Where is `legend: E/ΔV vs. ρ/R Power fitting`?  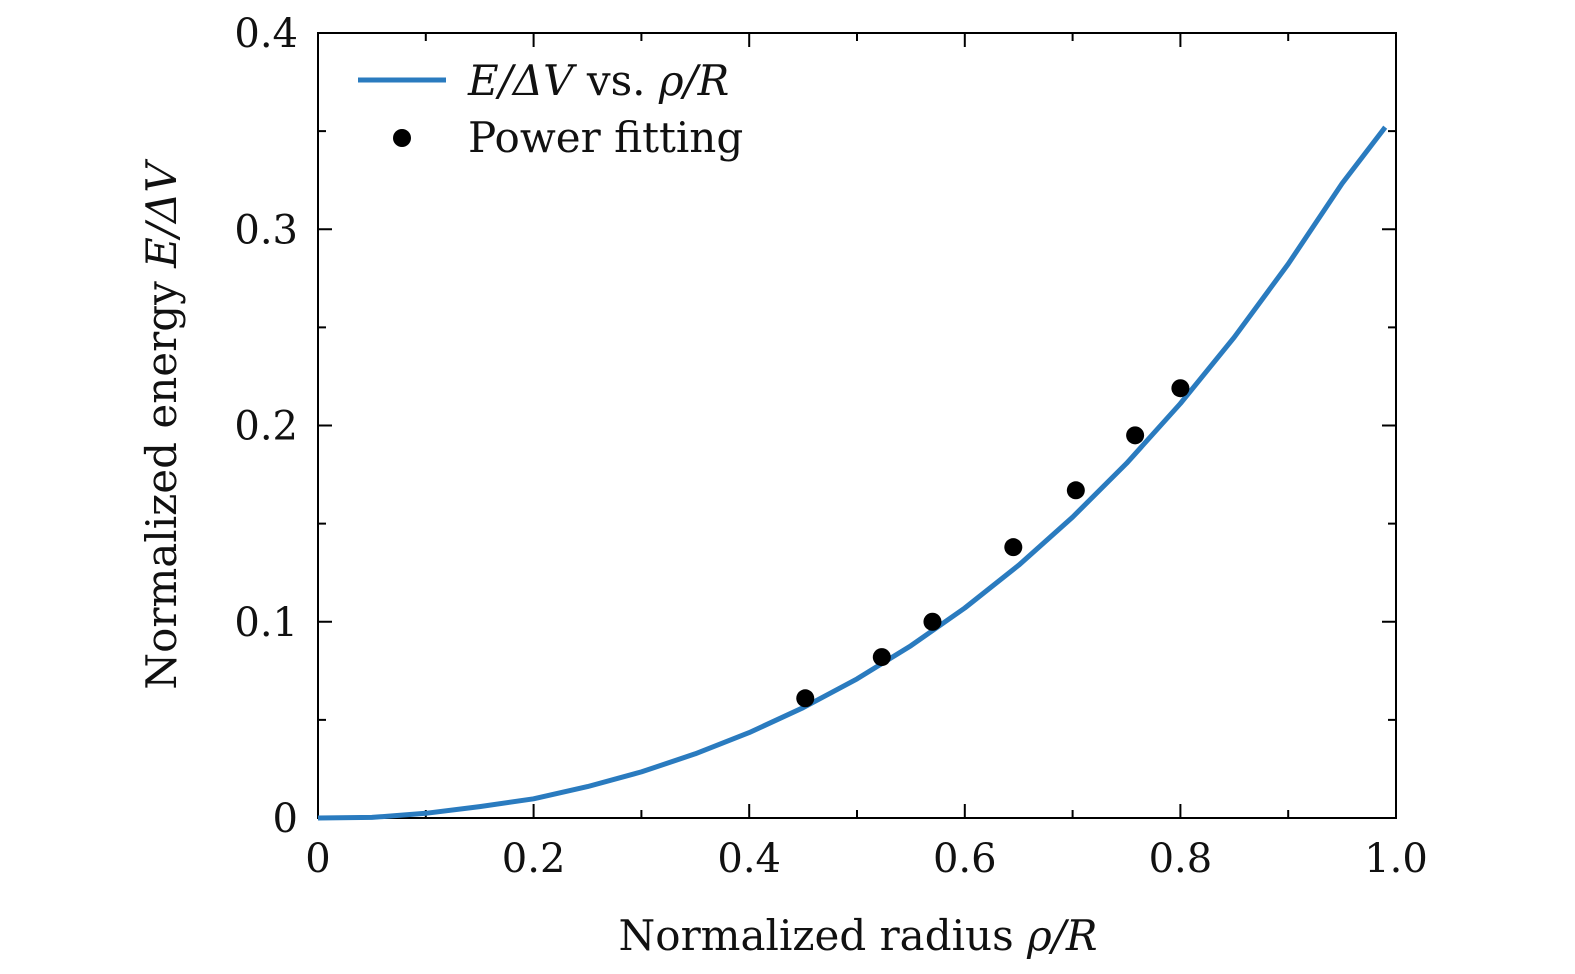 legend: E/ΔV vs. ρ/R Power fitting is located at coordinates (550, 109).